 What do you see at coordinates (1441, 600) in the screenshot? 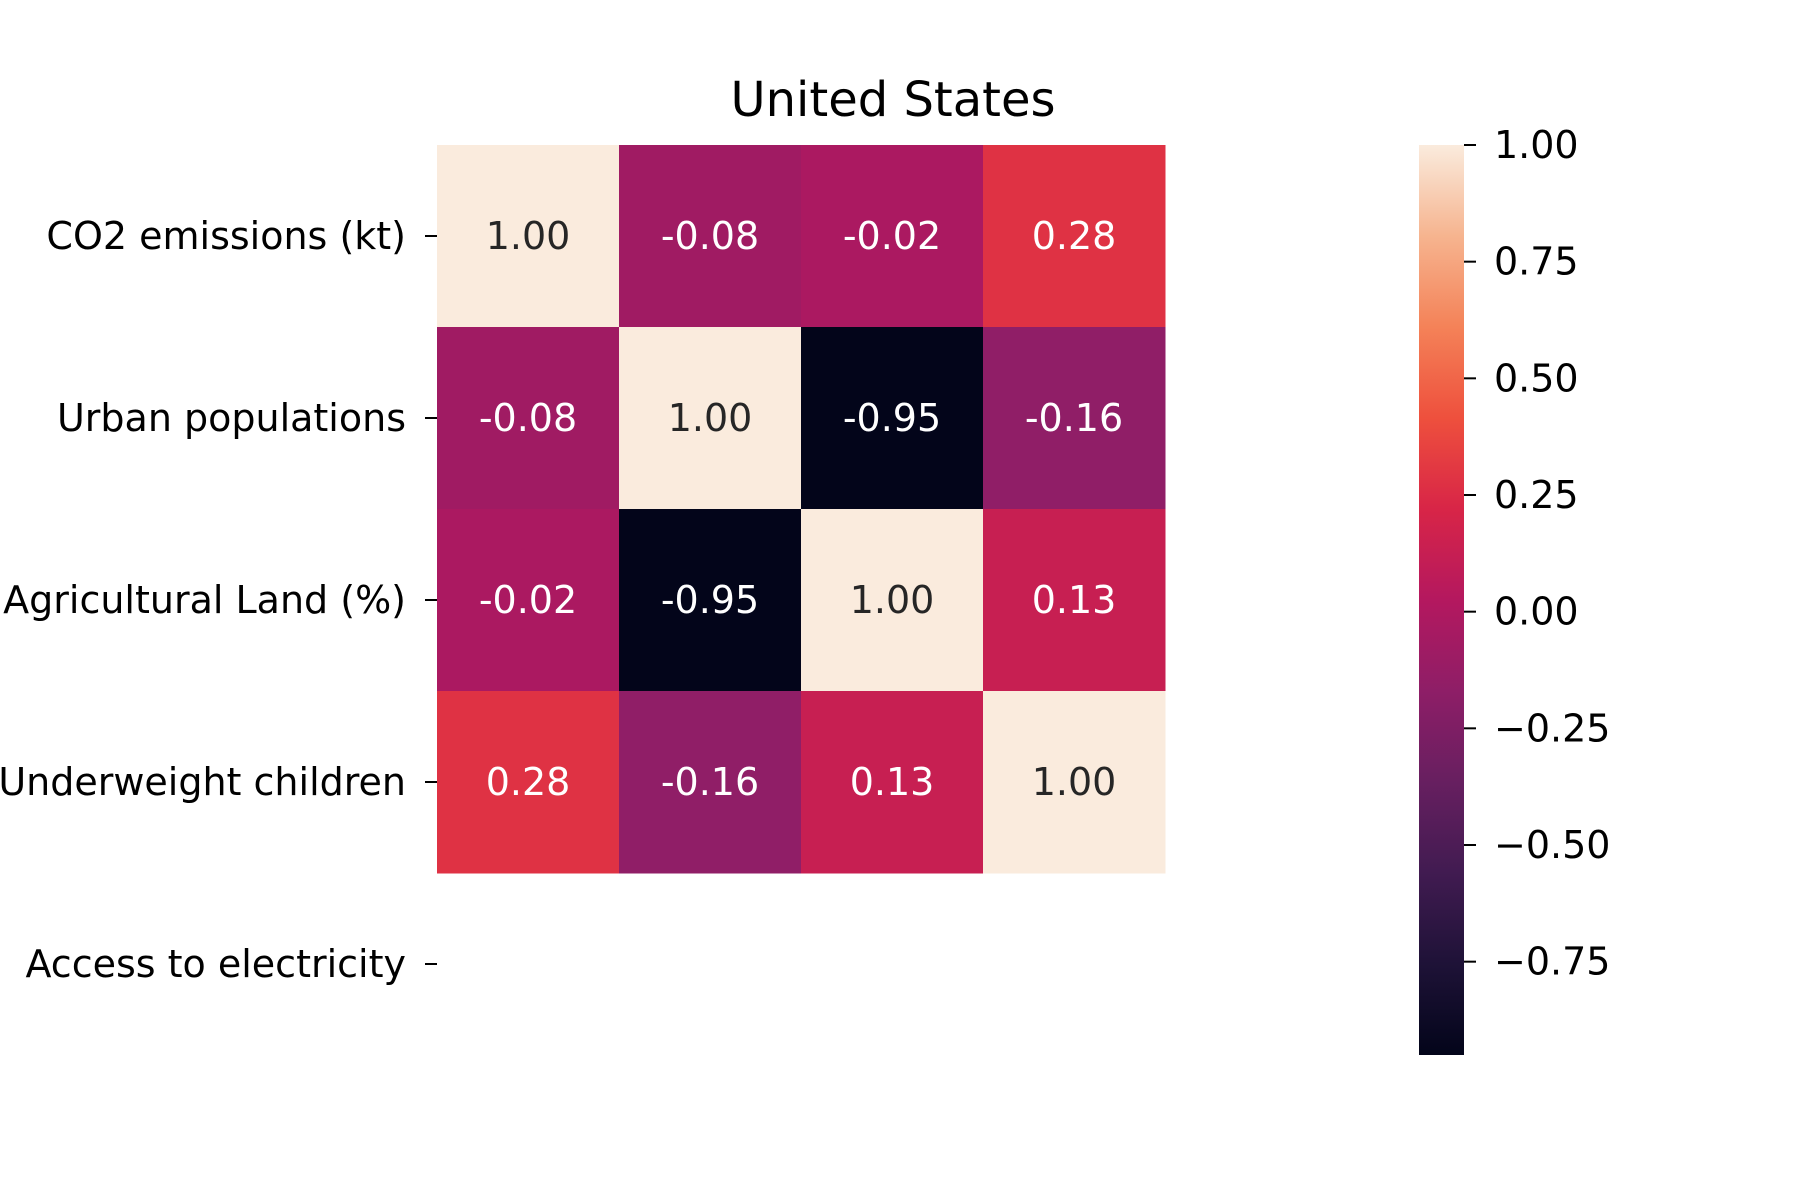
I see `colorbar-gradient` at bounding box center [1441, 600].